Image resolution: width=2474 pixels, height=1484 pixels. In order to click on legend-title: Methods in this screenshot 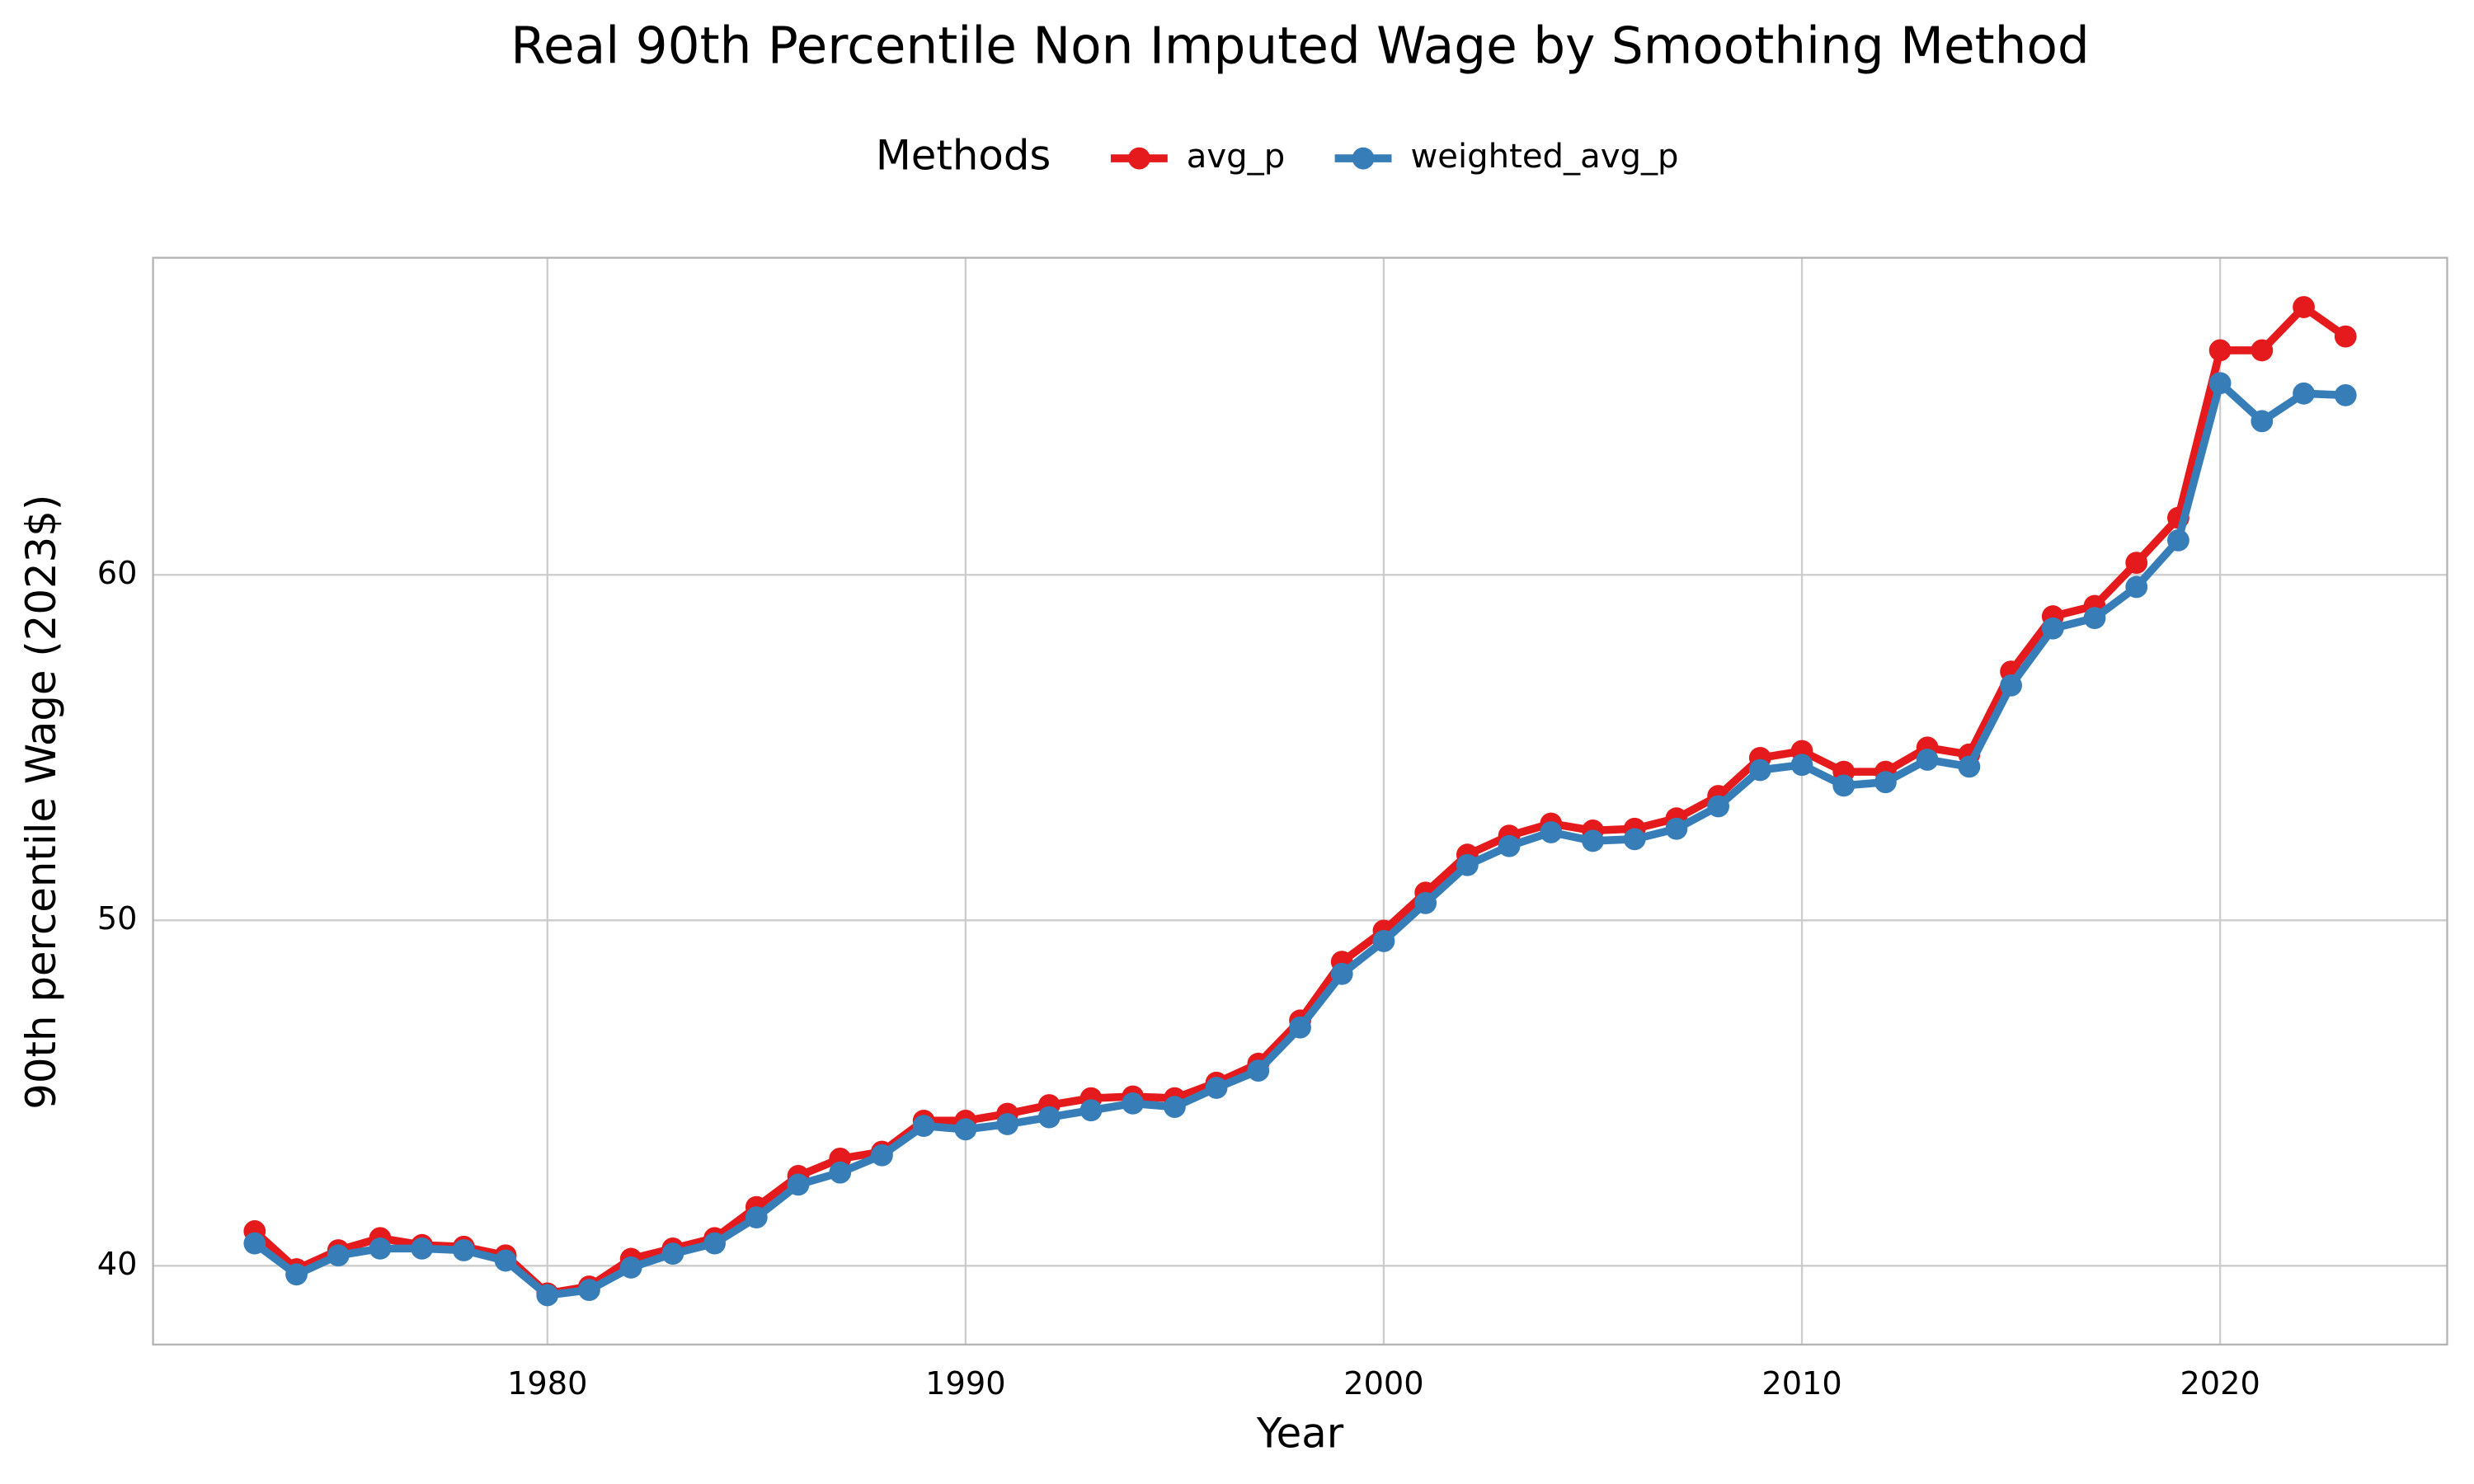, I will do `click(963, 156)`.